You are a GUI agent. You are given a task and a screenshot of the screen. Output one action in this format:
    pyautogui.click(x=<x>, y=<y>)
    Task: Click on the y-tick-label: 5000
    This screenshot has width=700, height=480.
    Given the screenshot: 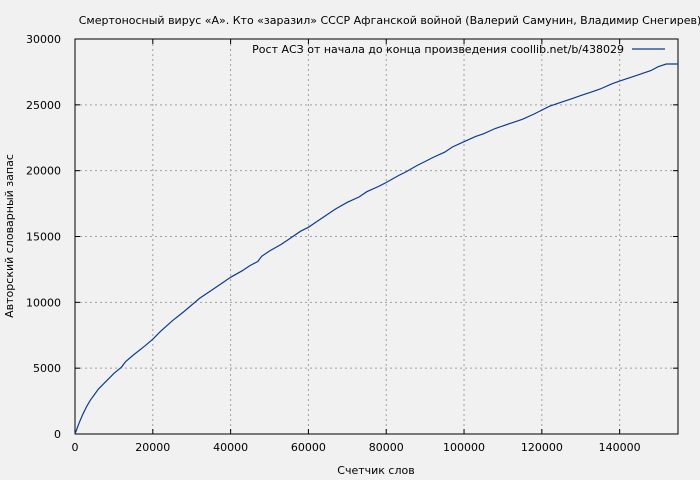 What is the action you would take?
    pyautogui.click(x=47, y=368)
    